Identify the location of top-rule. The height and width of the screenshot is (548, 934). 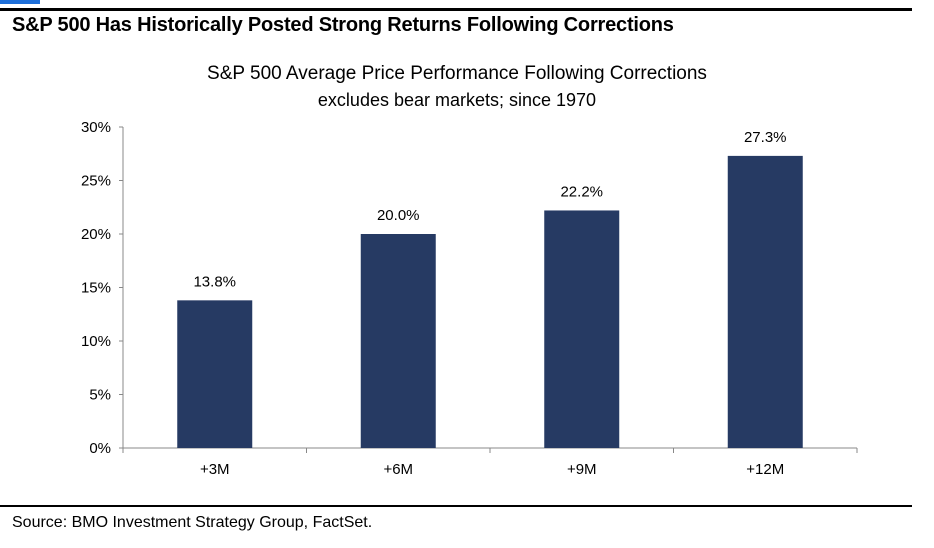
(456, 9).